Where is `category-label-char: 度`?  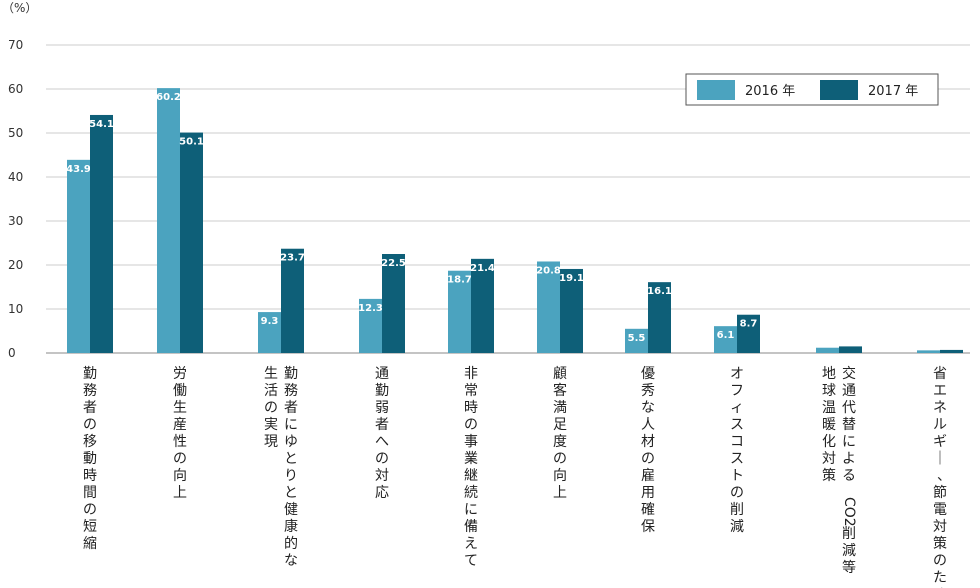 category-label-char: 度 is located at coordinates (560, 442).